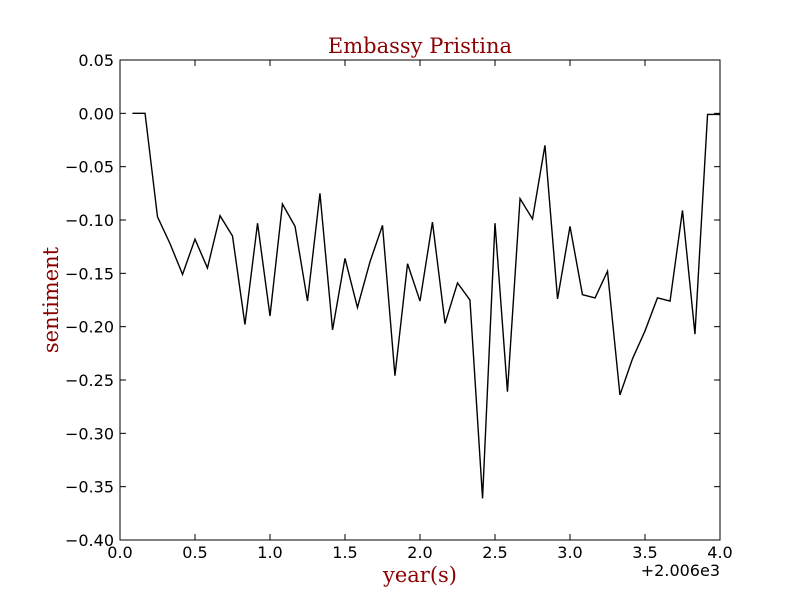  What do you see at coordinates (89, 433) in the screenshot?
I see `y-tick-label: −0.30` at bounding box center [89, 433].